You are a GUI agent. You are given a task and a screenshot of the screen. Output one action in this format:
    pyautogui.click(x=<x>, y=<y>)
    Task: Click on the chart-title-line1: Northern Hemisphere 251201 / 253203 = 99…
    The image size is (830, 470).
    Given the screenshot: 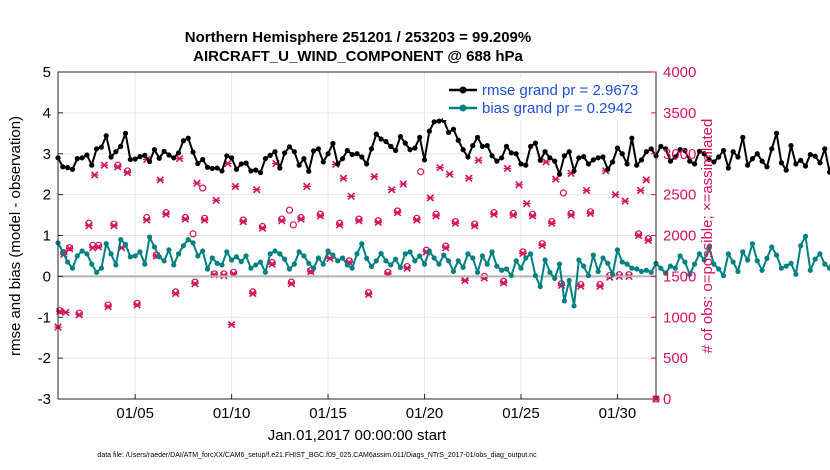 What is the action you would take?
    pyautogui.click(x=358, y=37)
    